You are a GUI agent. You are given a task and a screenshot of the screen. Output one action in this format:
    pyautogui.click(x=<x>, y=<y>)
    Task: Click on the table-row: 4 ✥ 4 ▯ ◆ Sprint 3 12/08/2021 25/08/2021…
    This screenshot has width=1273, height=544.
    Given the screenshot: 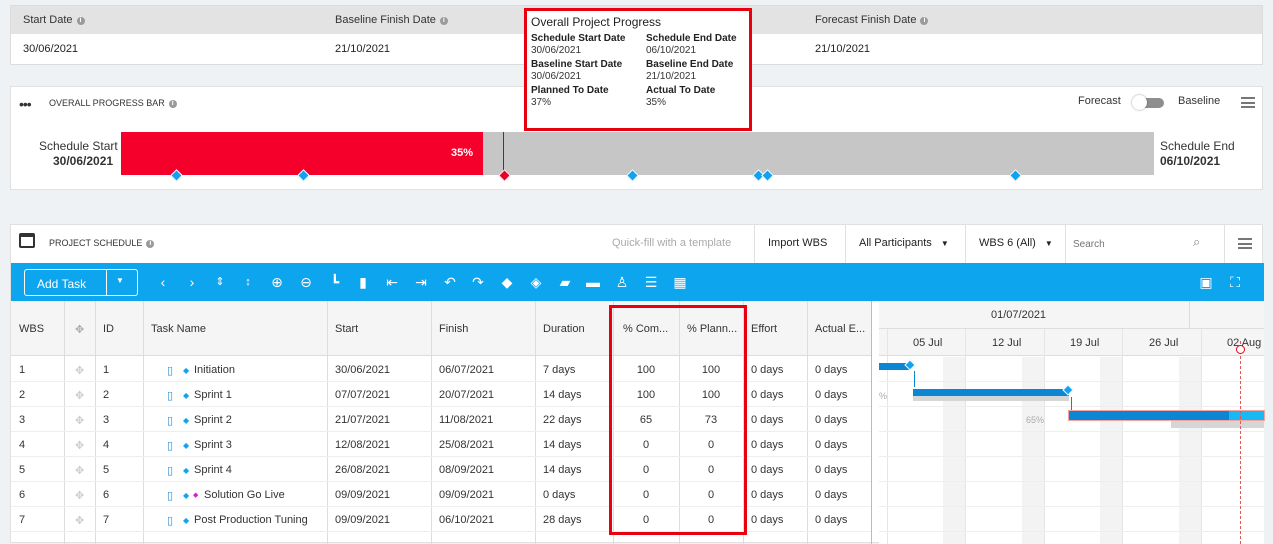 What is the action you would take?
    pyautogui.click(x=441, y=444)
    